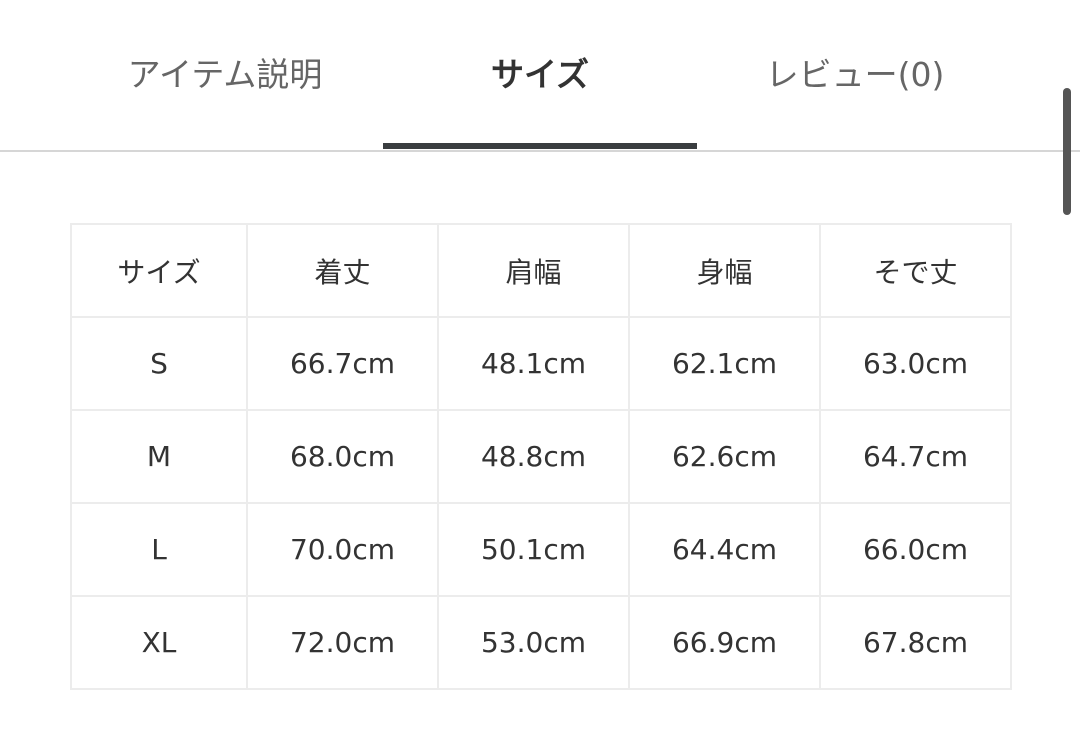  Describe the element at coordinates (342, 270) in the screenshot. I see `column-header: 着丈` at that location.